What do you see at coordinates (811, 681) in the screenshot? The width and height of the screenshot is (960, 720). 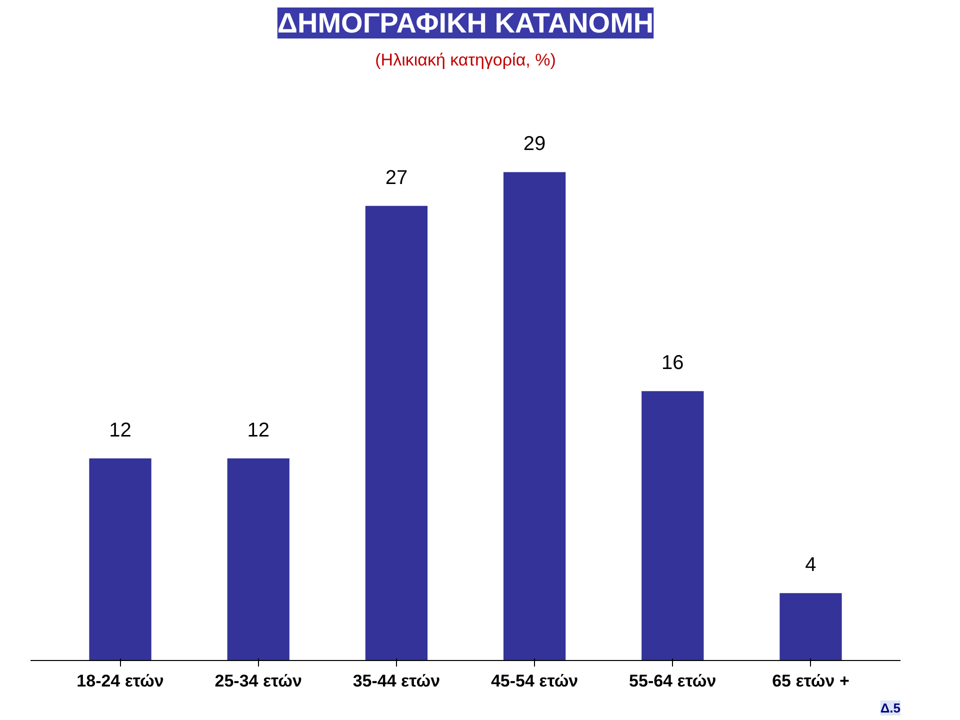 I see `x-tick-label: 65 ετών +` at bounding box center [811, 681].